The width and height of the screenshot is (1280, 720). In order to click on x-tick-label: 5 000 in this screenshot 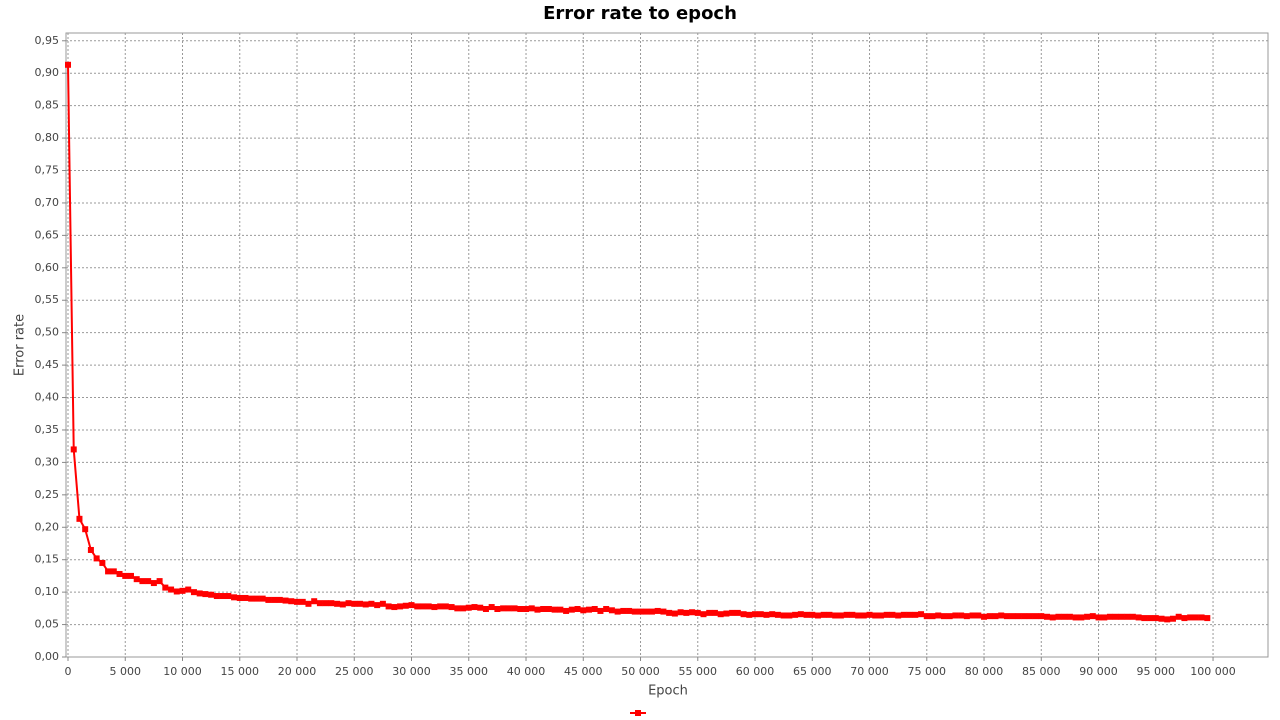, I will do `click(126, 671)`.